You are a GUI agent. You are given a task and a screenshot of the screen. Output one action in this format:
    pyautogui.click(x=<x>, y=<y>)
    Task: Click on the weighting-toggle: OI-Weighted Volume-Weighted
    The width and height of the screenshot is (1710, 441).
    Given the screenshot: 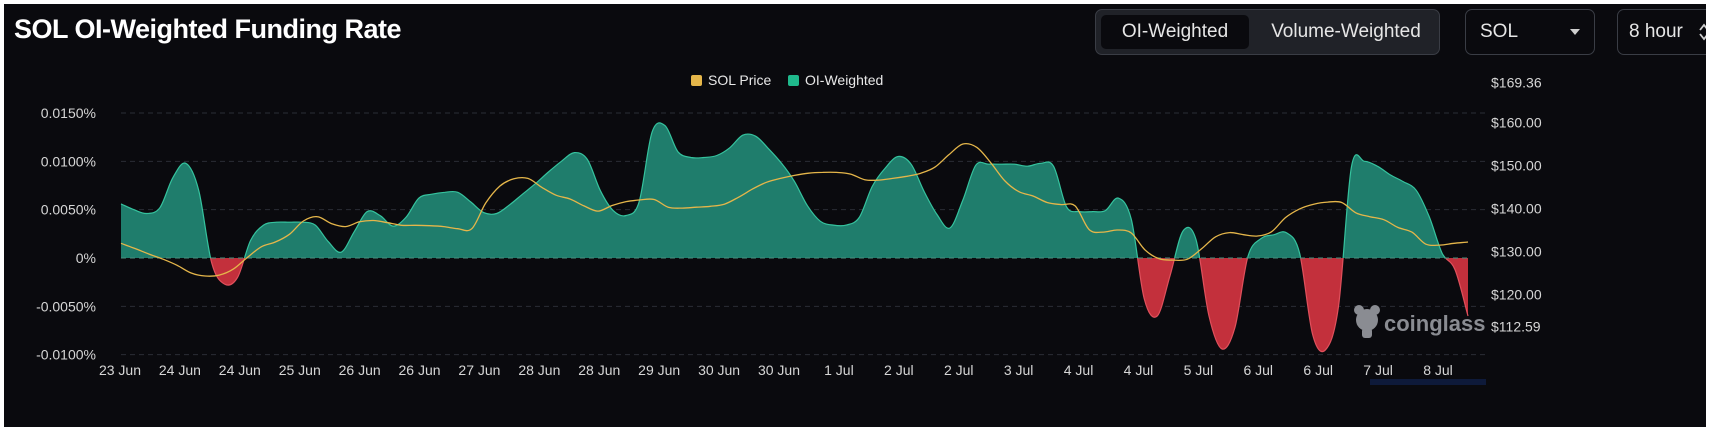 What is the action you would take?
    pyautogui.click(x=1267, y=32)
    